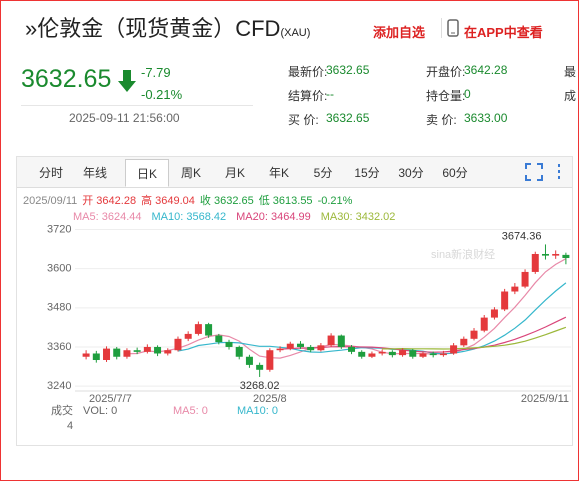 This screenshot has width=579, height=481. I want to click on field-label: 成, so click(570, 96).